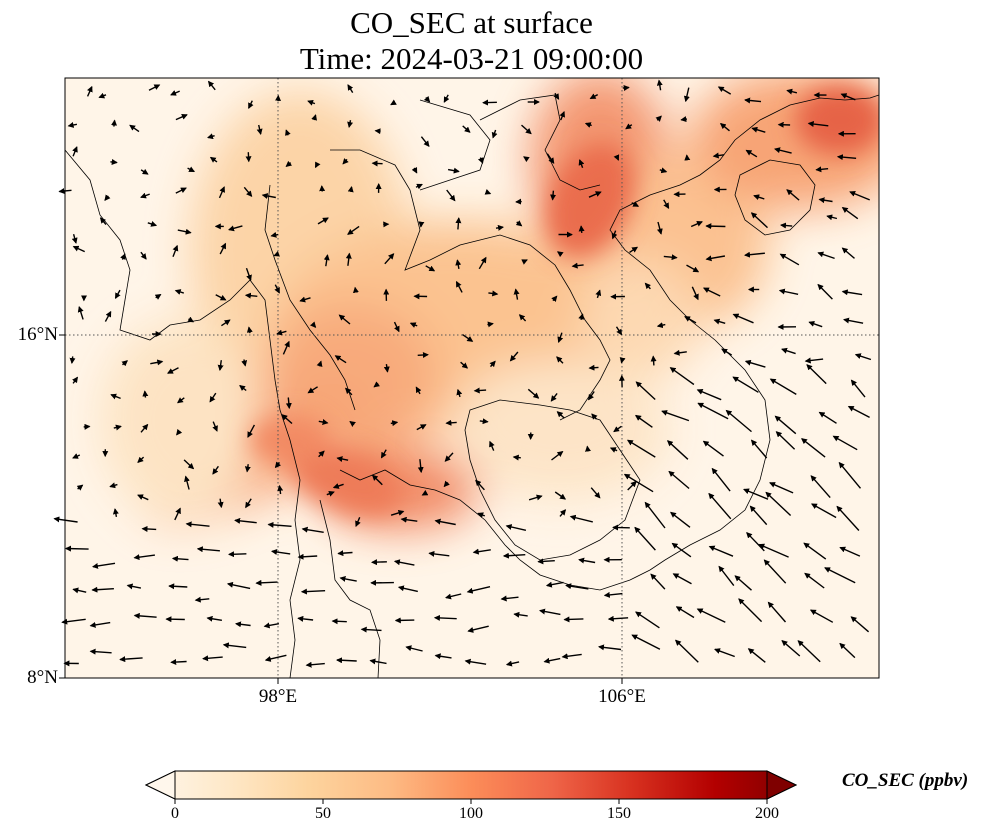  I want to click on lon-tick-98e: 98°E, so click(278, 696).